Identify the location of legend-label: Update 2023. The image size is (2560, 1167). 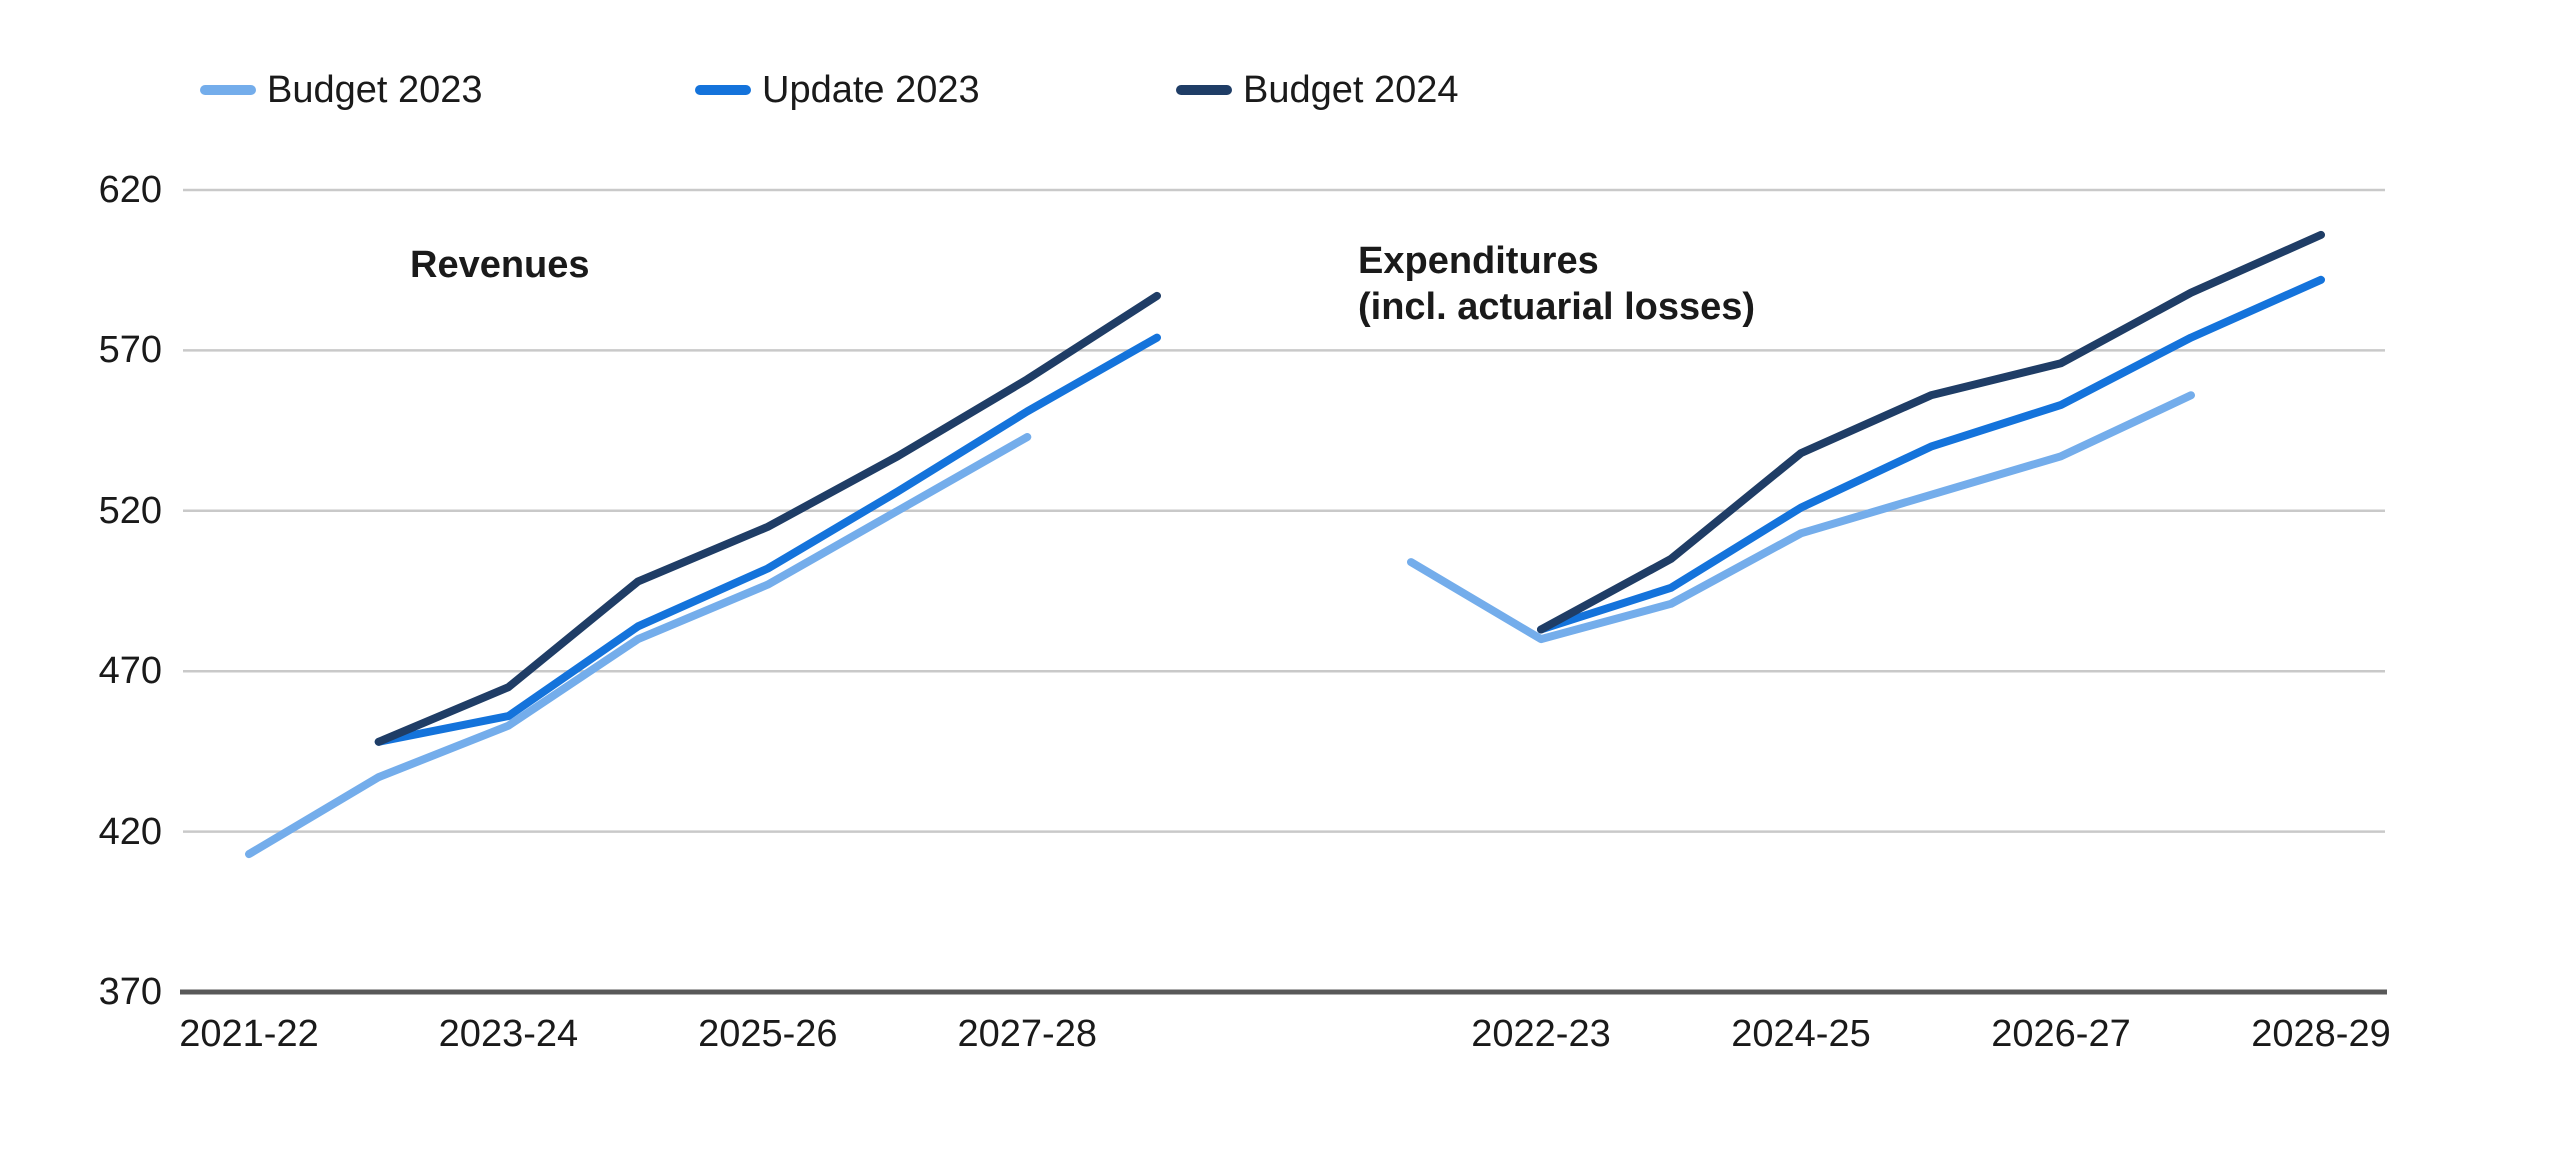
(871, 90).